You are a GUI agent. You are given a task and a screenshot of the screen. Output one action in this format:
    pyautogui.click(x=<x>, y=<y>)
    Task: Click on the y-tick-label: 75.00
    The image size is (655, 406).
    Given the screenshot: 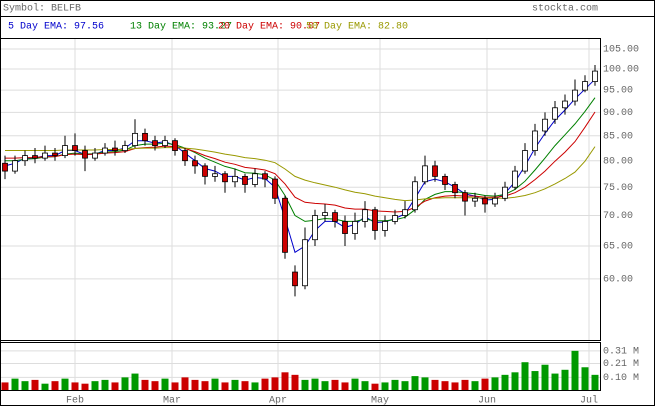 What is the action you would take?
    pyautogui.click(x=618, y=188)
    